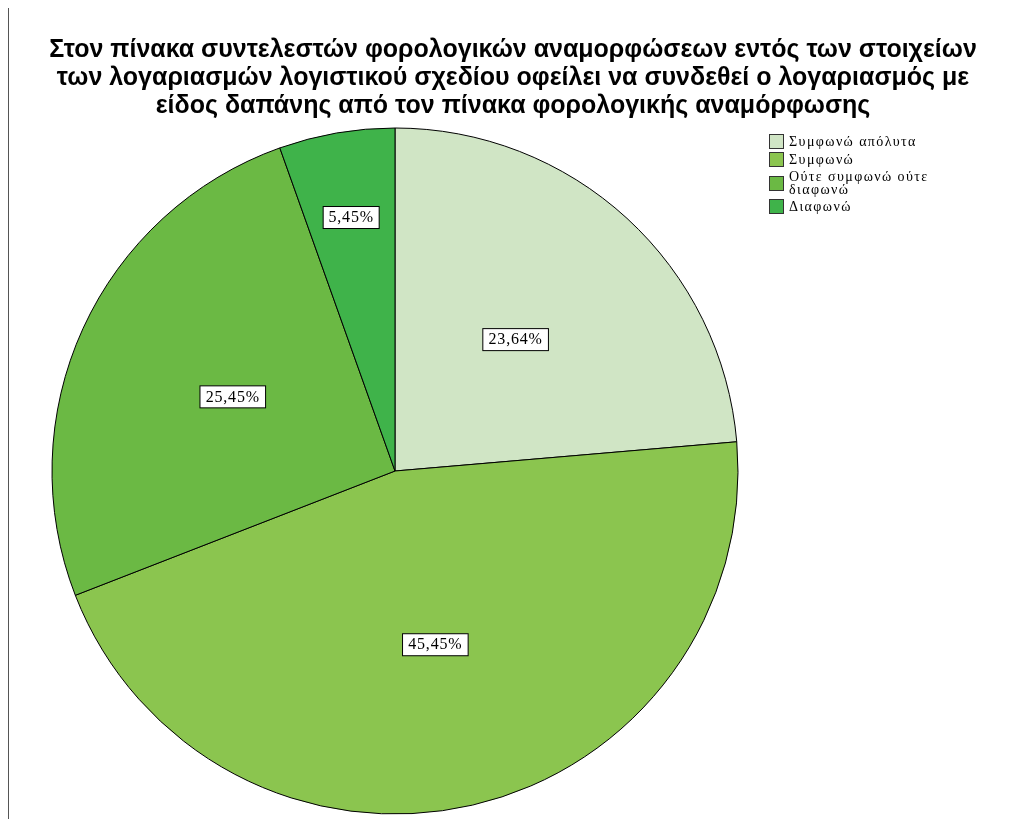 The image size is (1020, 819). I want to click on legend-label: Διαφωνώ, so click(820, 206).